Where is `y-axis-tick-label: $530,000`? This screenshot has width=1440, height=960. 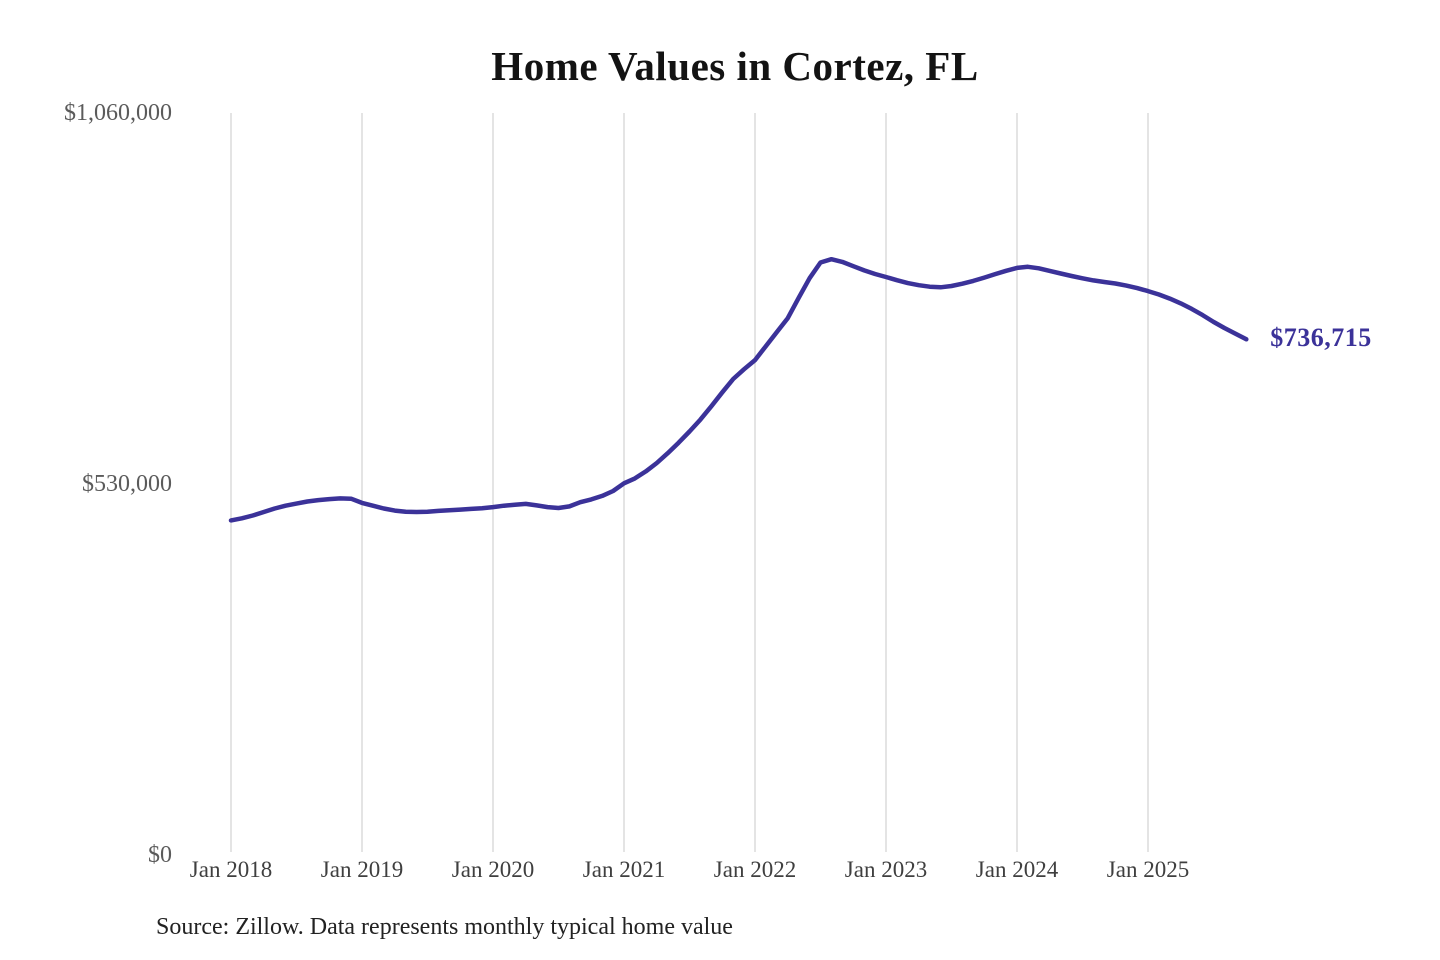
y-axis-tick-label: $530,000 is located at coordinates (127, 484).